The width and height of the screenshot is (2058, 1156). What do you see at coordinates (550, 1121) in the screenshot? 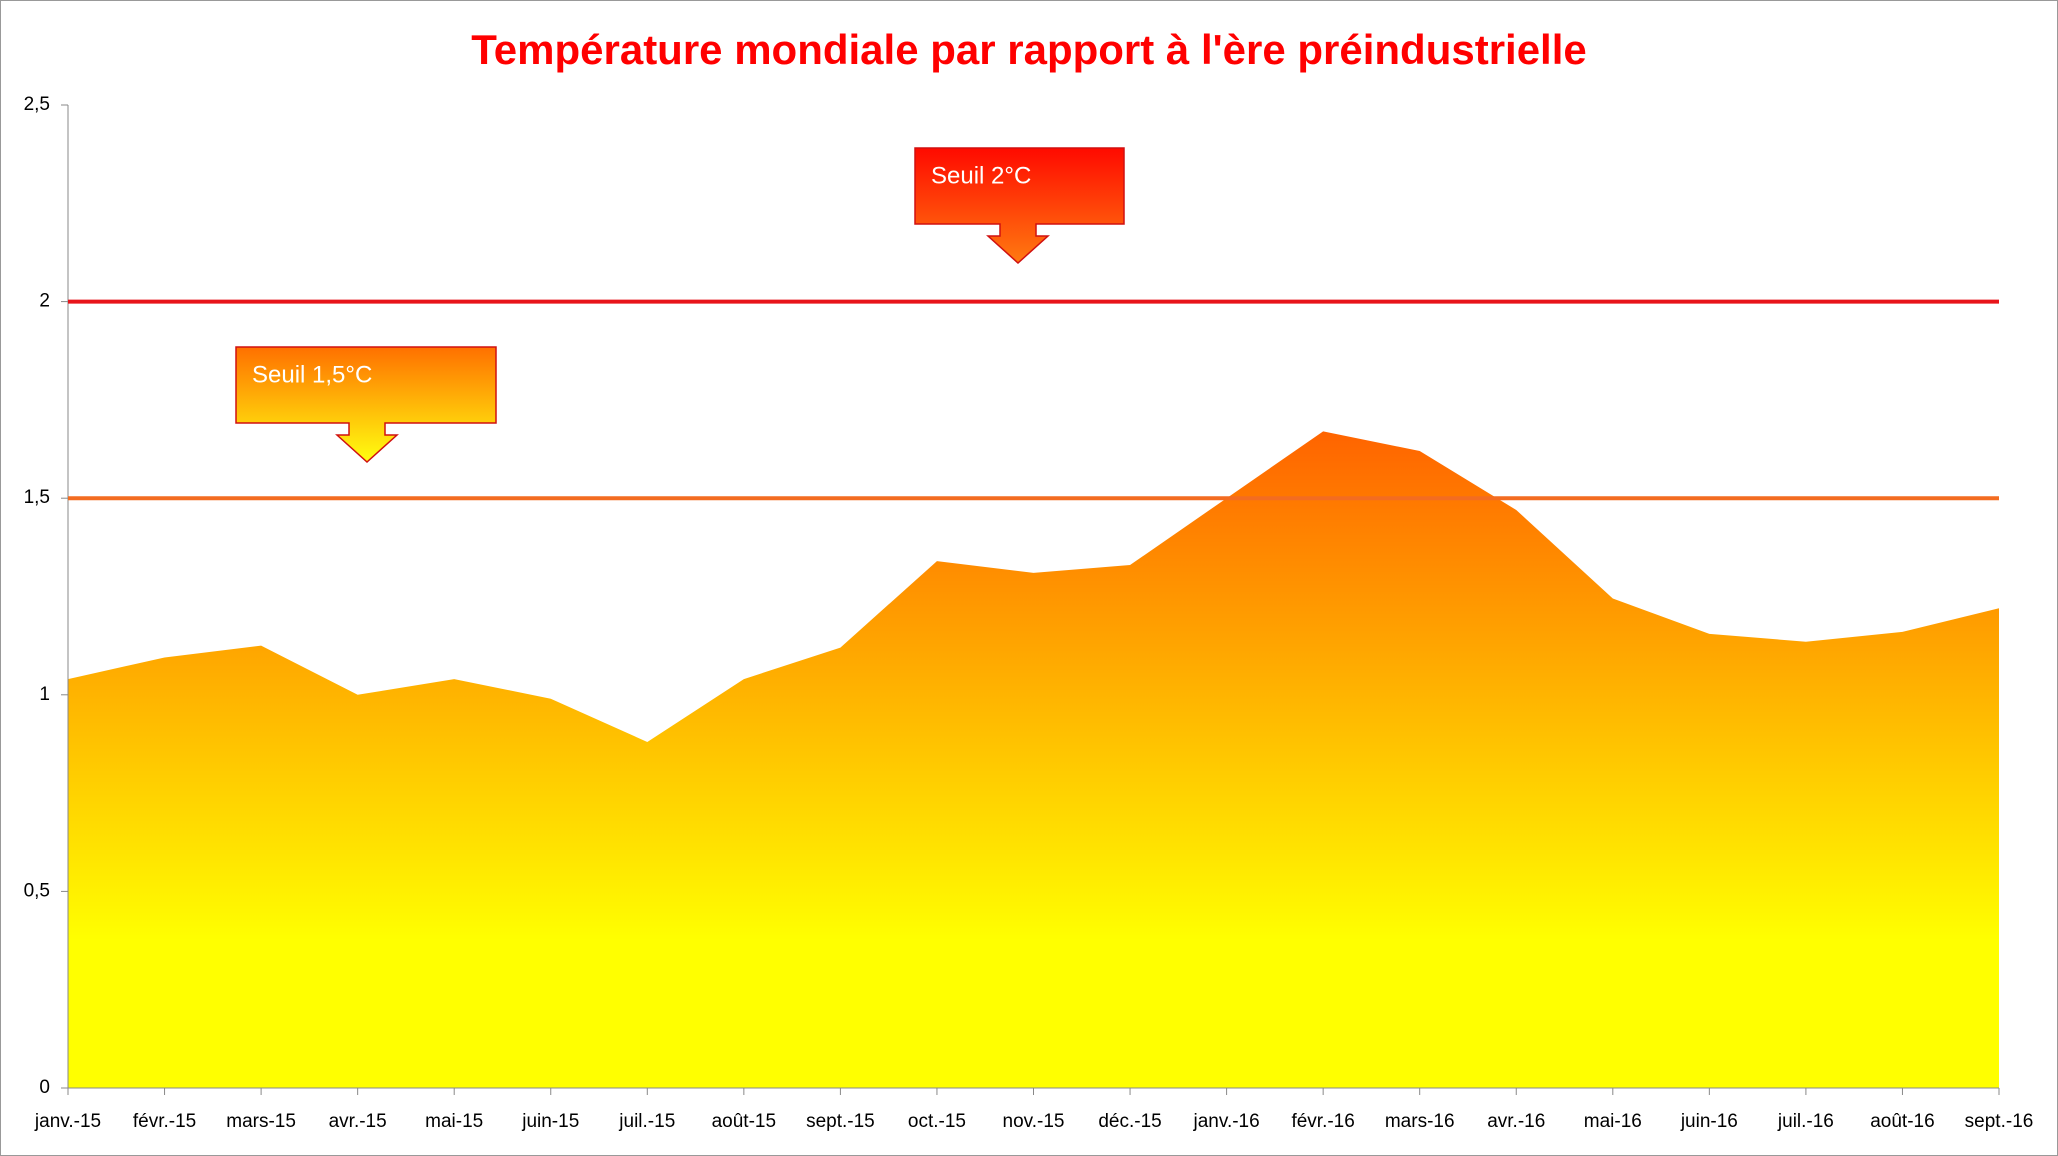
I see `x-tick-label: juin-15` at bounding box center [550, 1121].